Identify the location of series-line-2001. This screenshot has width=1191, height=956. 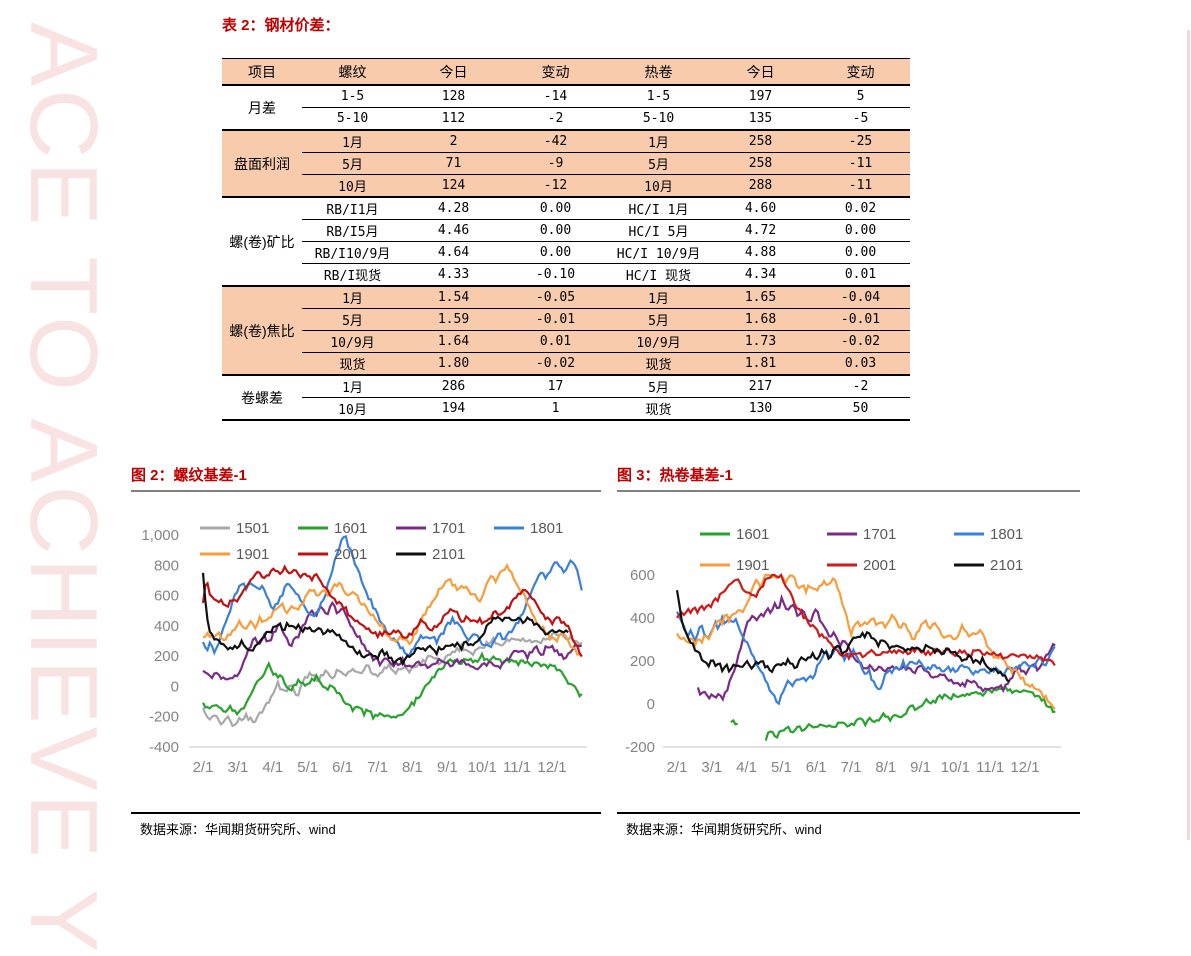
(392, 610).